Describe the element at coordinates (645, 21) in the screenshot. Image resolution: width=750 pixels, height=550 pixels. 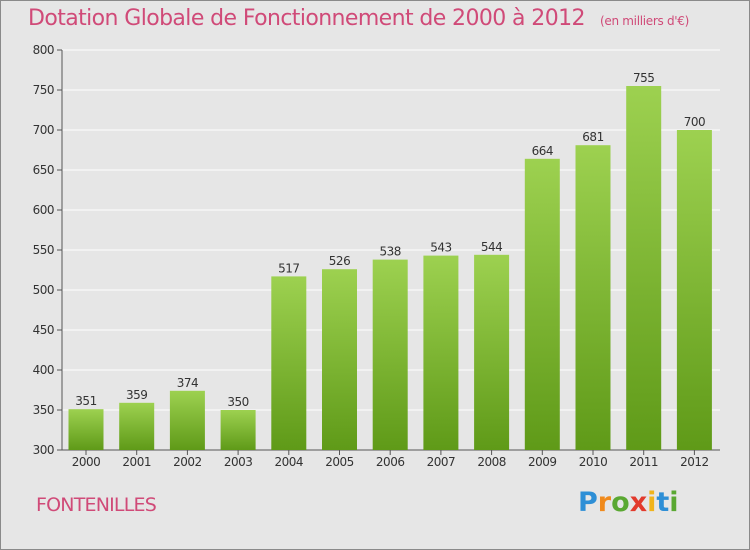
I see `chart-subtitle: (en milliers d'€)` at that location.